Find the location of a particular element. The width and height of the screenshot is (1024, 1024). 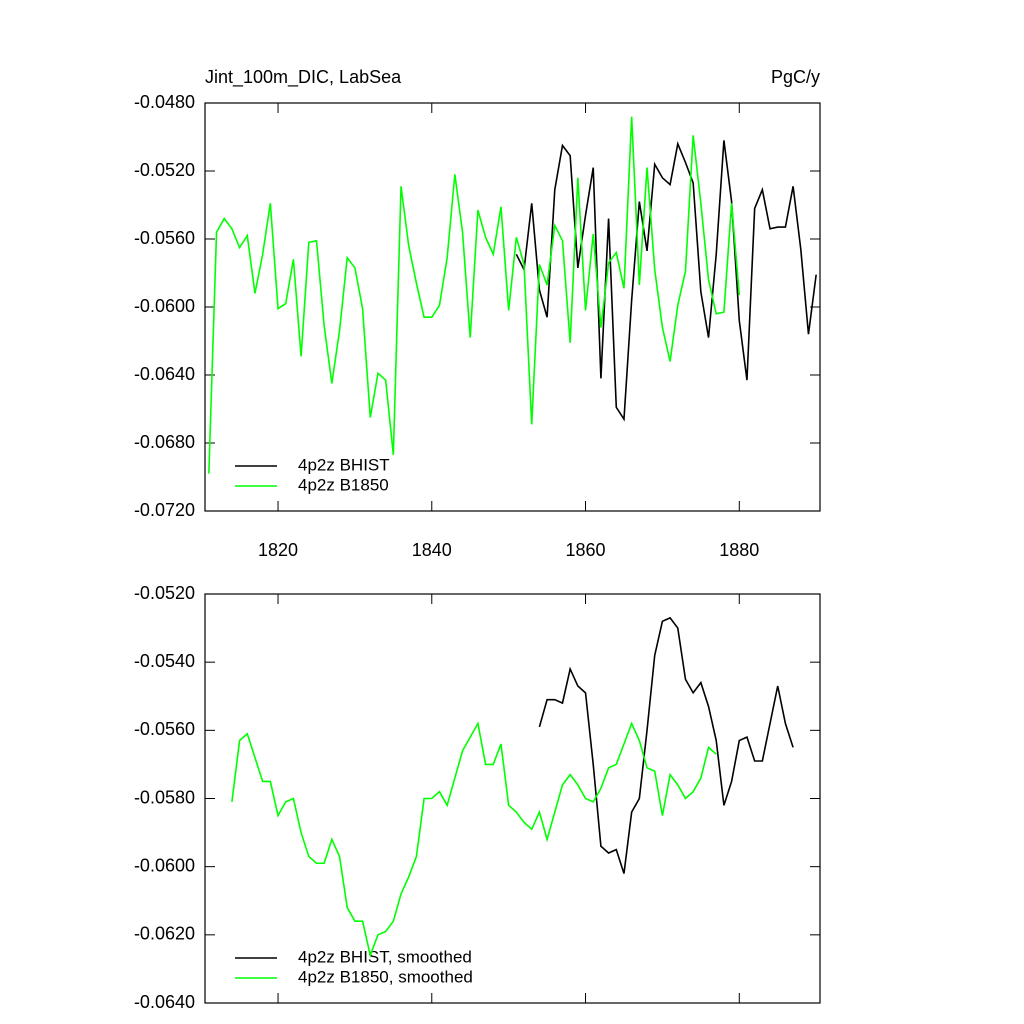

y-tick-label: -0.0620 is located at coordinates (164, 934).